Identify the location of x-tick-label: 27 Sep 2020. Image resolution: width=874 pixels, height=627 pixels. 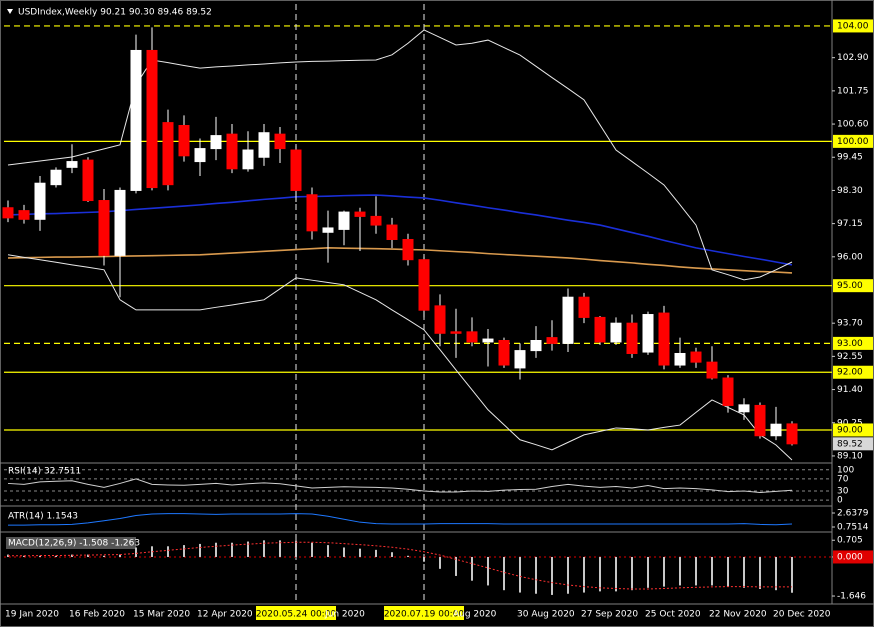
(609, 615).